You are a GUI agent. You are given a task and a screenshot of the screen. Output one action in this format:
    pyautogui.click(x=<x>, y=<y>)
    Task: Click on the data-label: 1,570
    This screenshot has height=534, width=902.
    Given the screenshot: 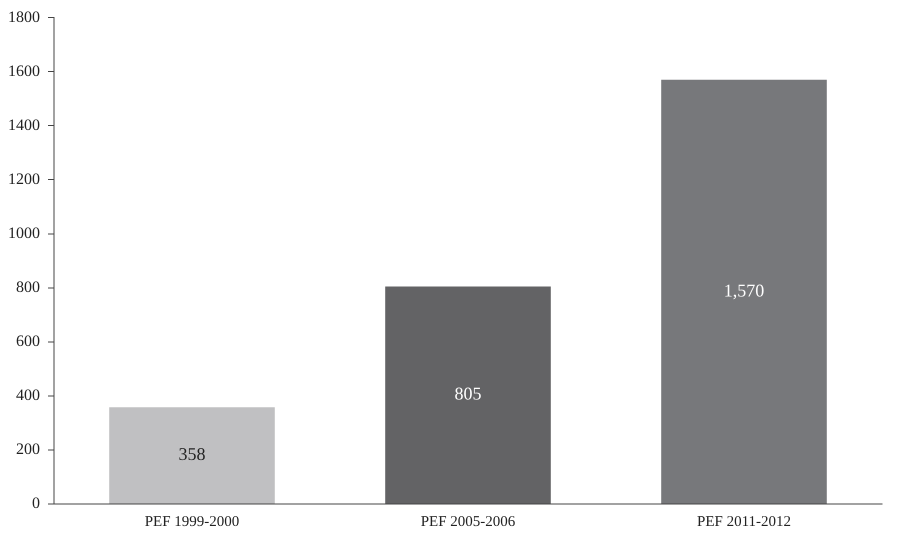 What is the action you would take?
    pyautogui.click(x=744, y=290)
    